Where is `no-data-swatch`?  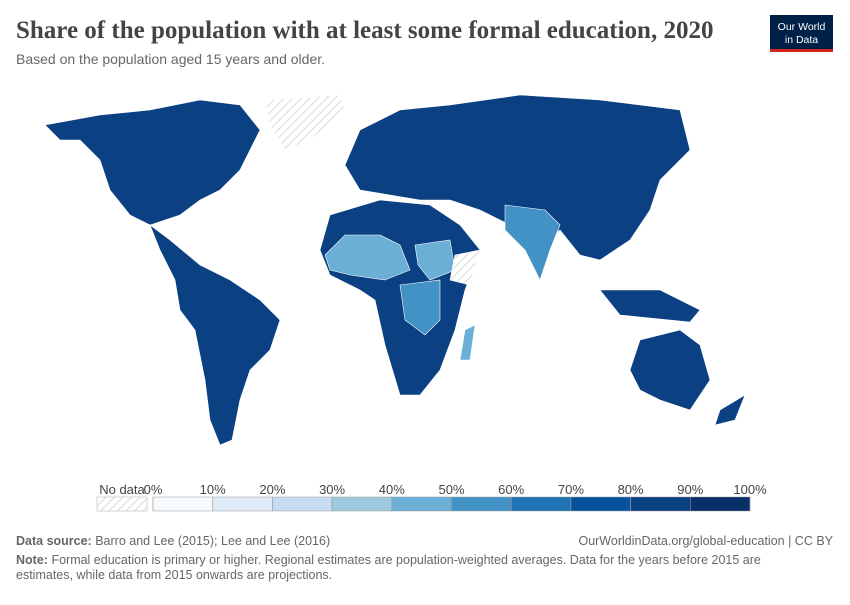 no-data-swatch is located at coordinates (122, 504).